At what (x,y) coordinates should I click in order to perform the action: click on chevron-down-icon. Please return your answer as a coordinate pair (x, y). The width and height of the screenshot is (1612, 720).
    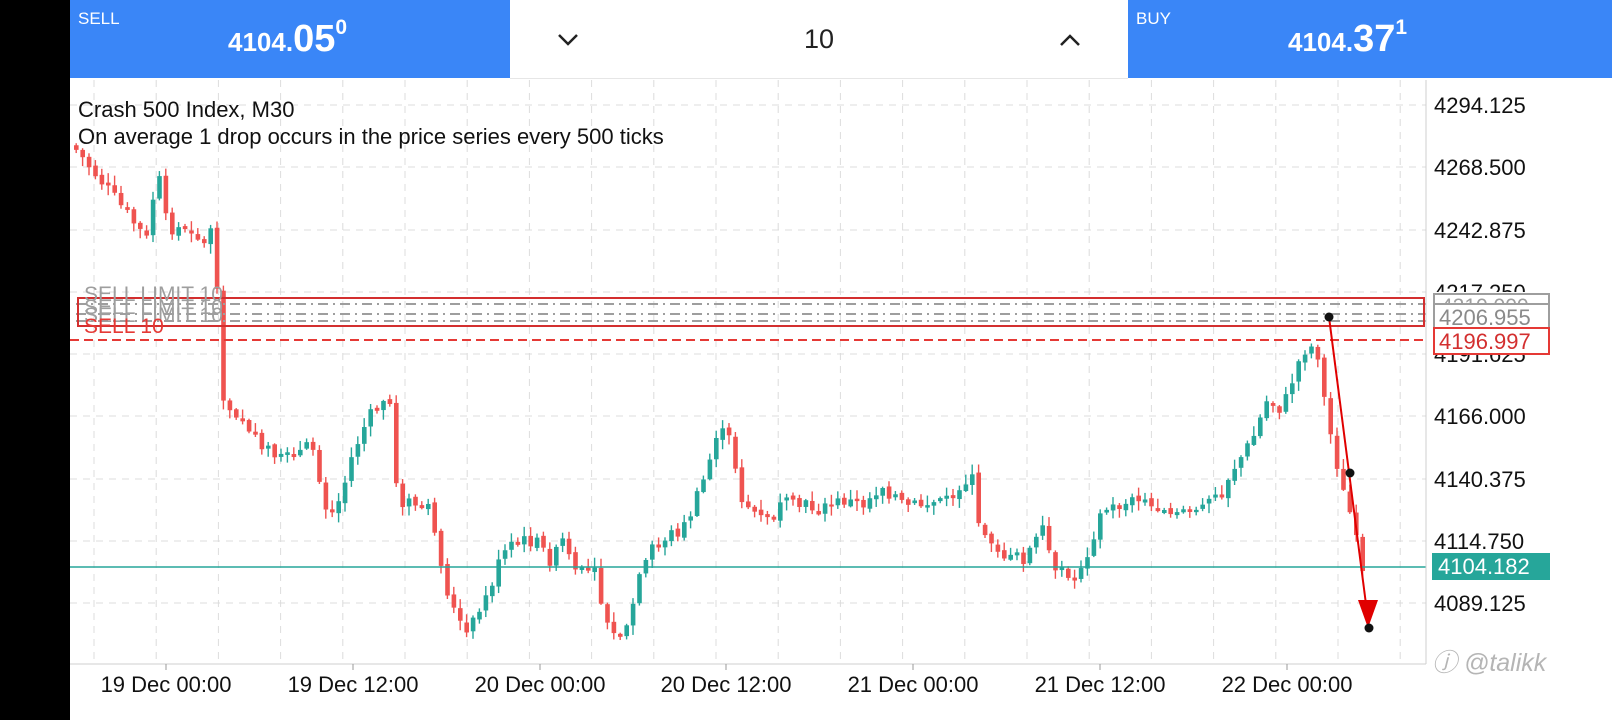
    Looking at the image, I should click on (568, 40).